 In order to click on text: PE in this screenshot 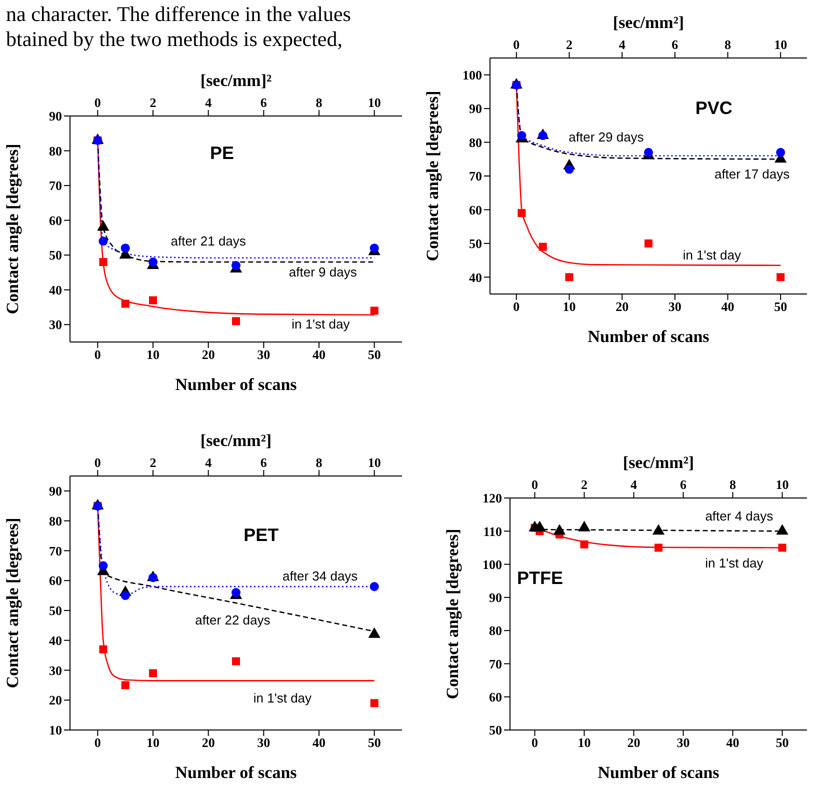, I will do `click(222, 153)`.